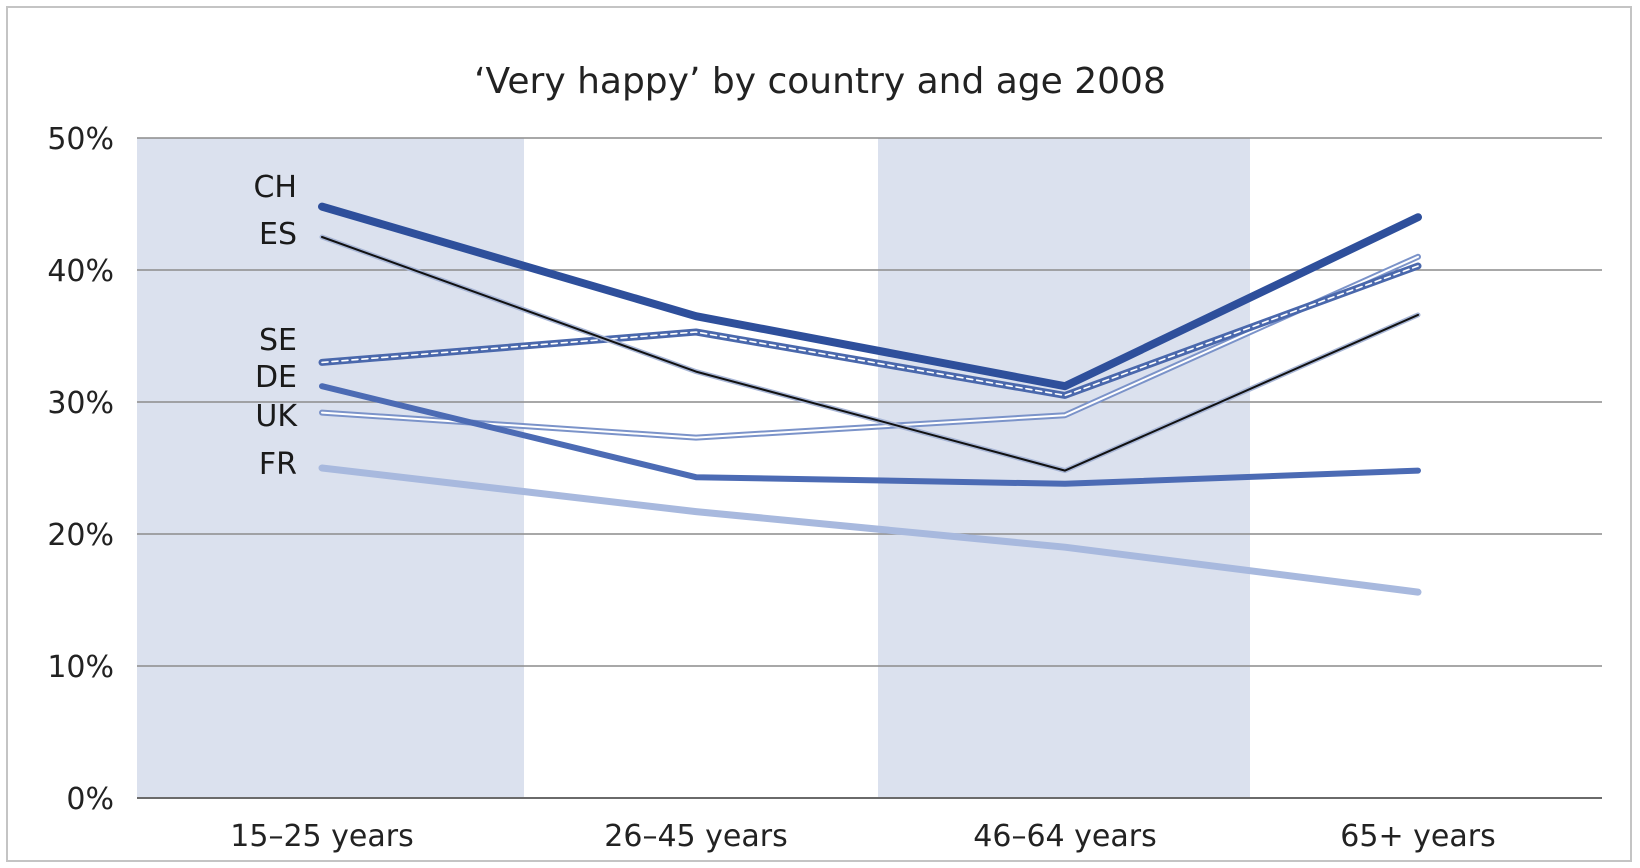 This screenshot has height=868, width=1640. What do you see at coordinates (80, 535) in the screenshot?
I see `y-tick-label: 20%` at bounding box center [80, 535].